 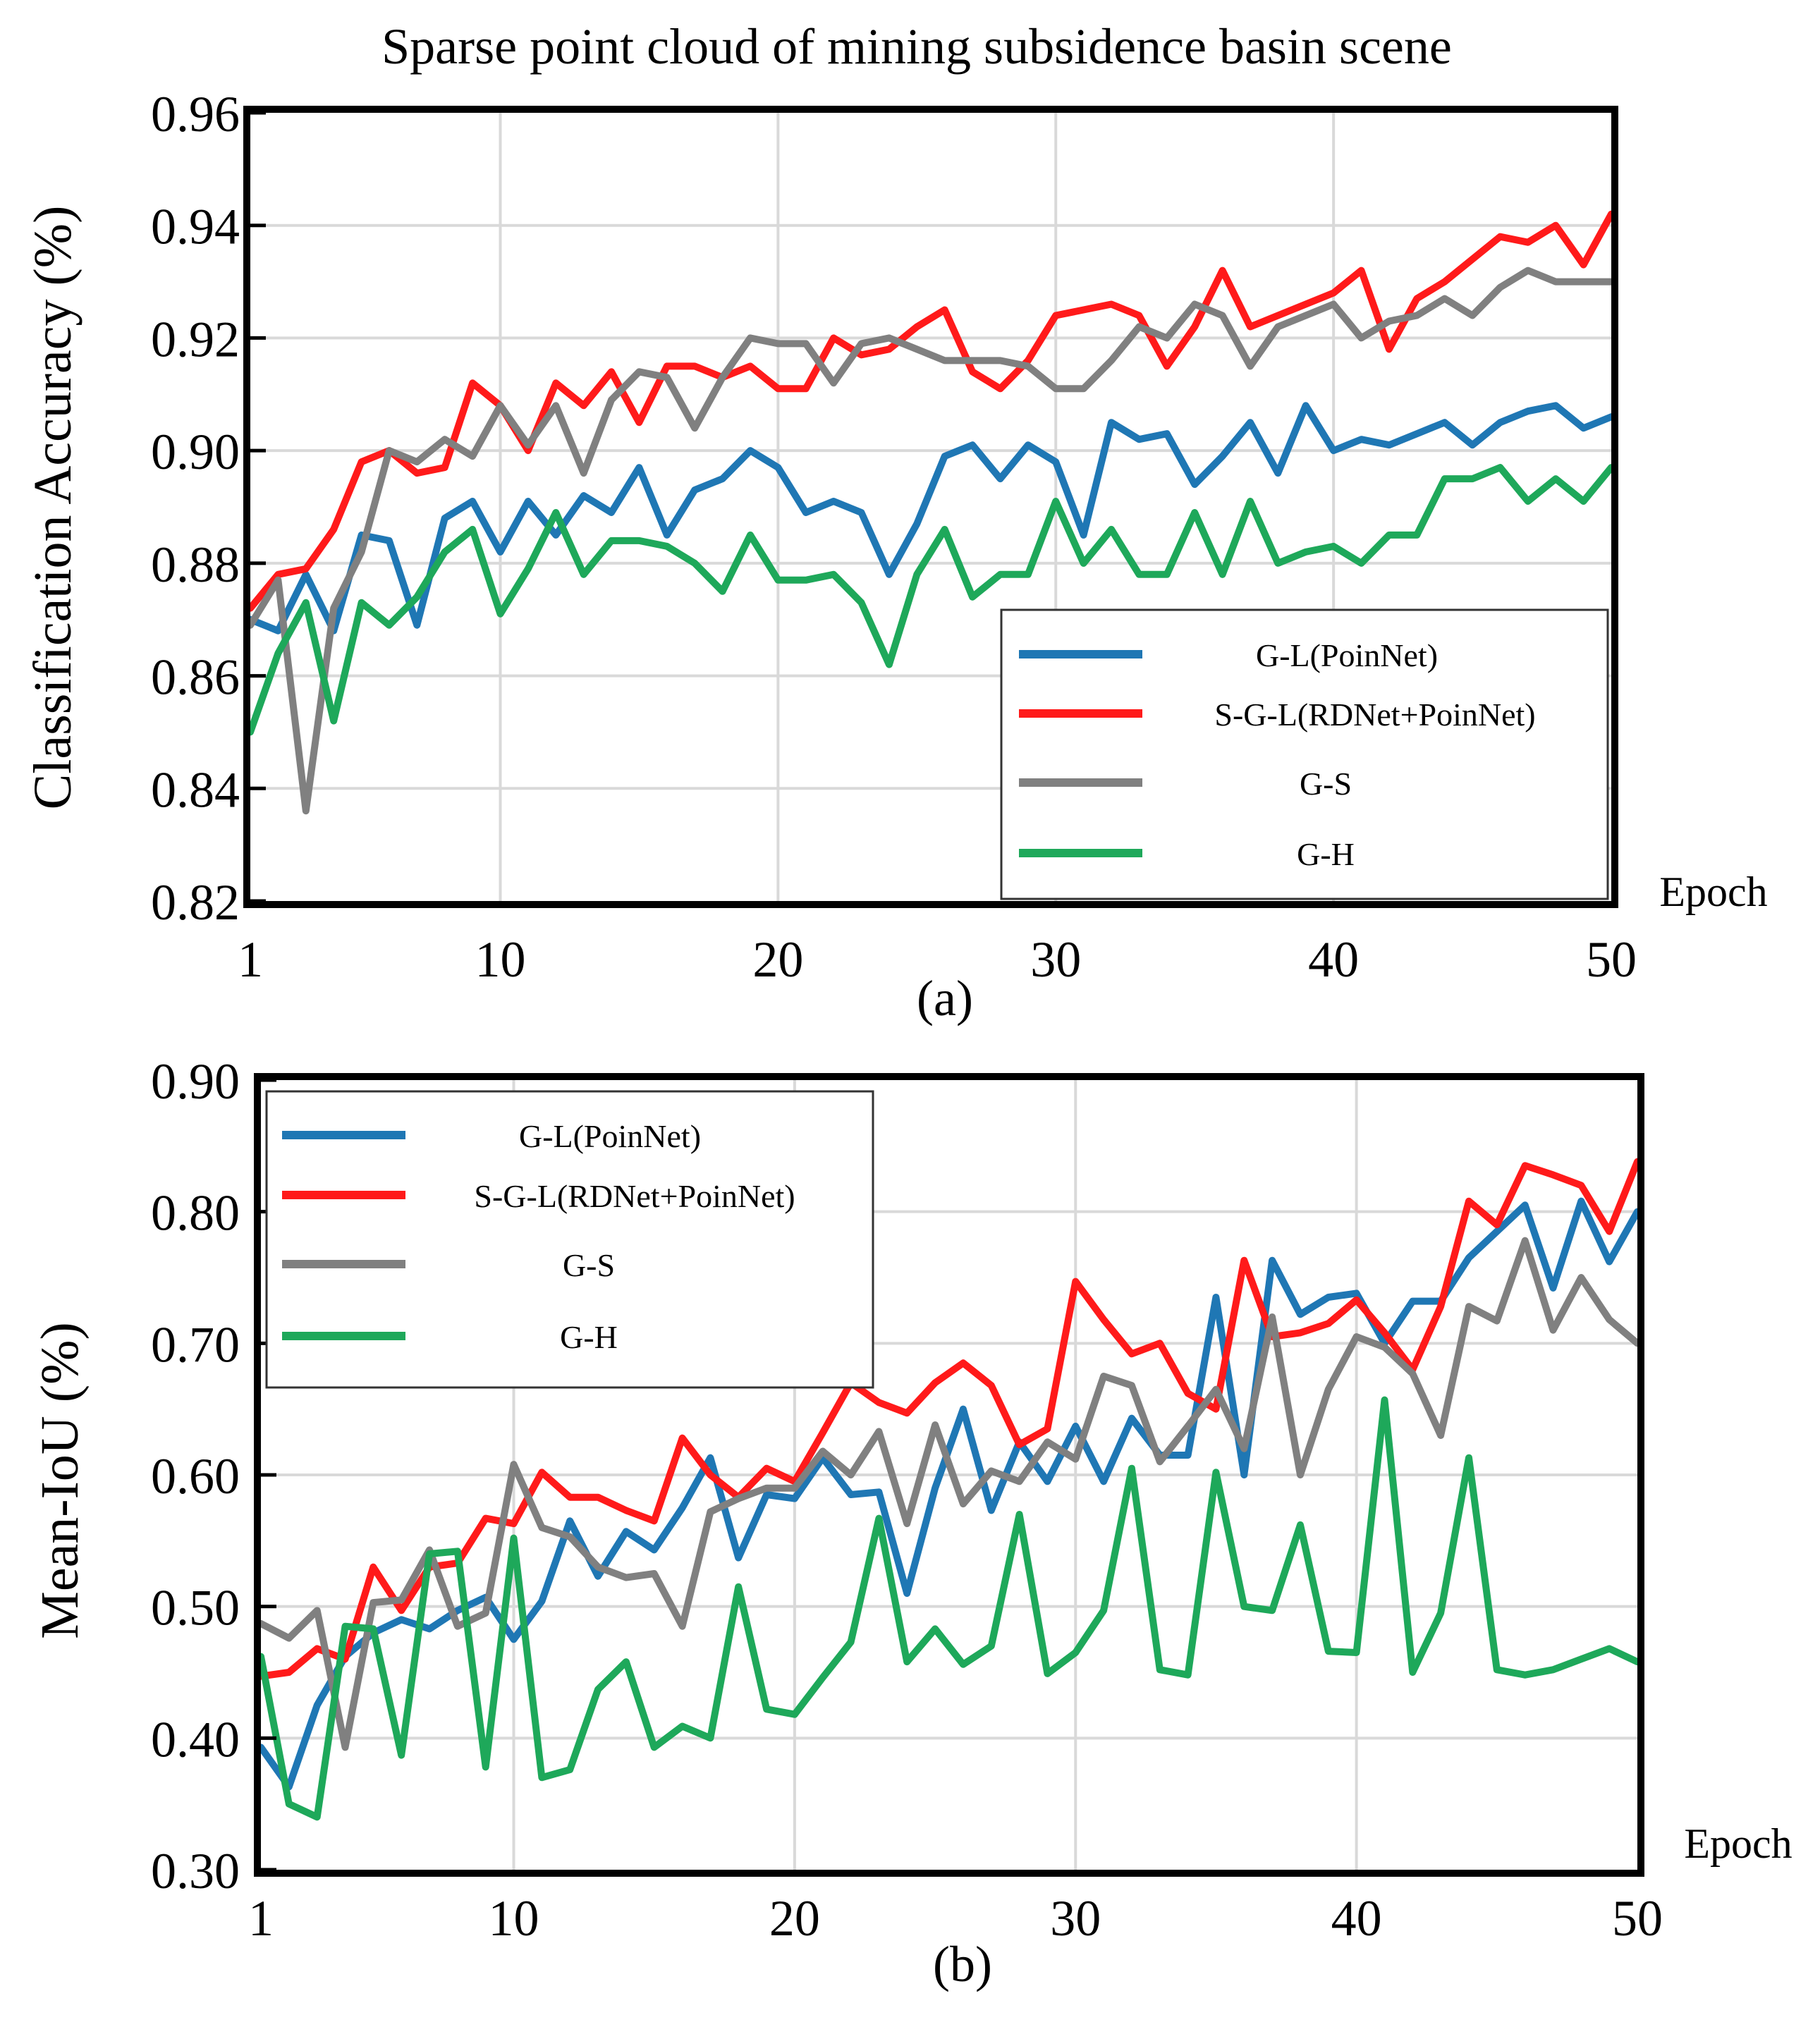 What do you see at coordinates (53, 508) in the screenshot?
I see `chart-a-ylabel: Classification Accuracy (%)` at bounding box center [53, 508].